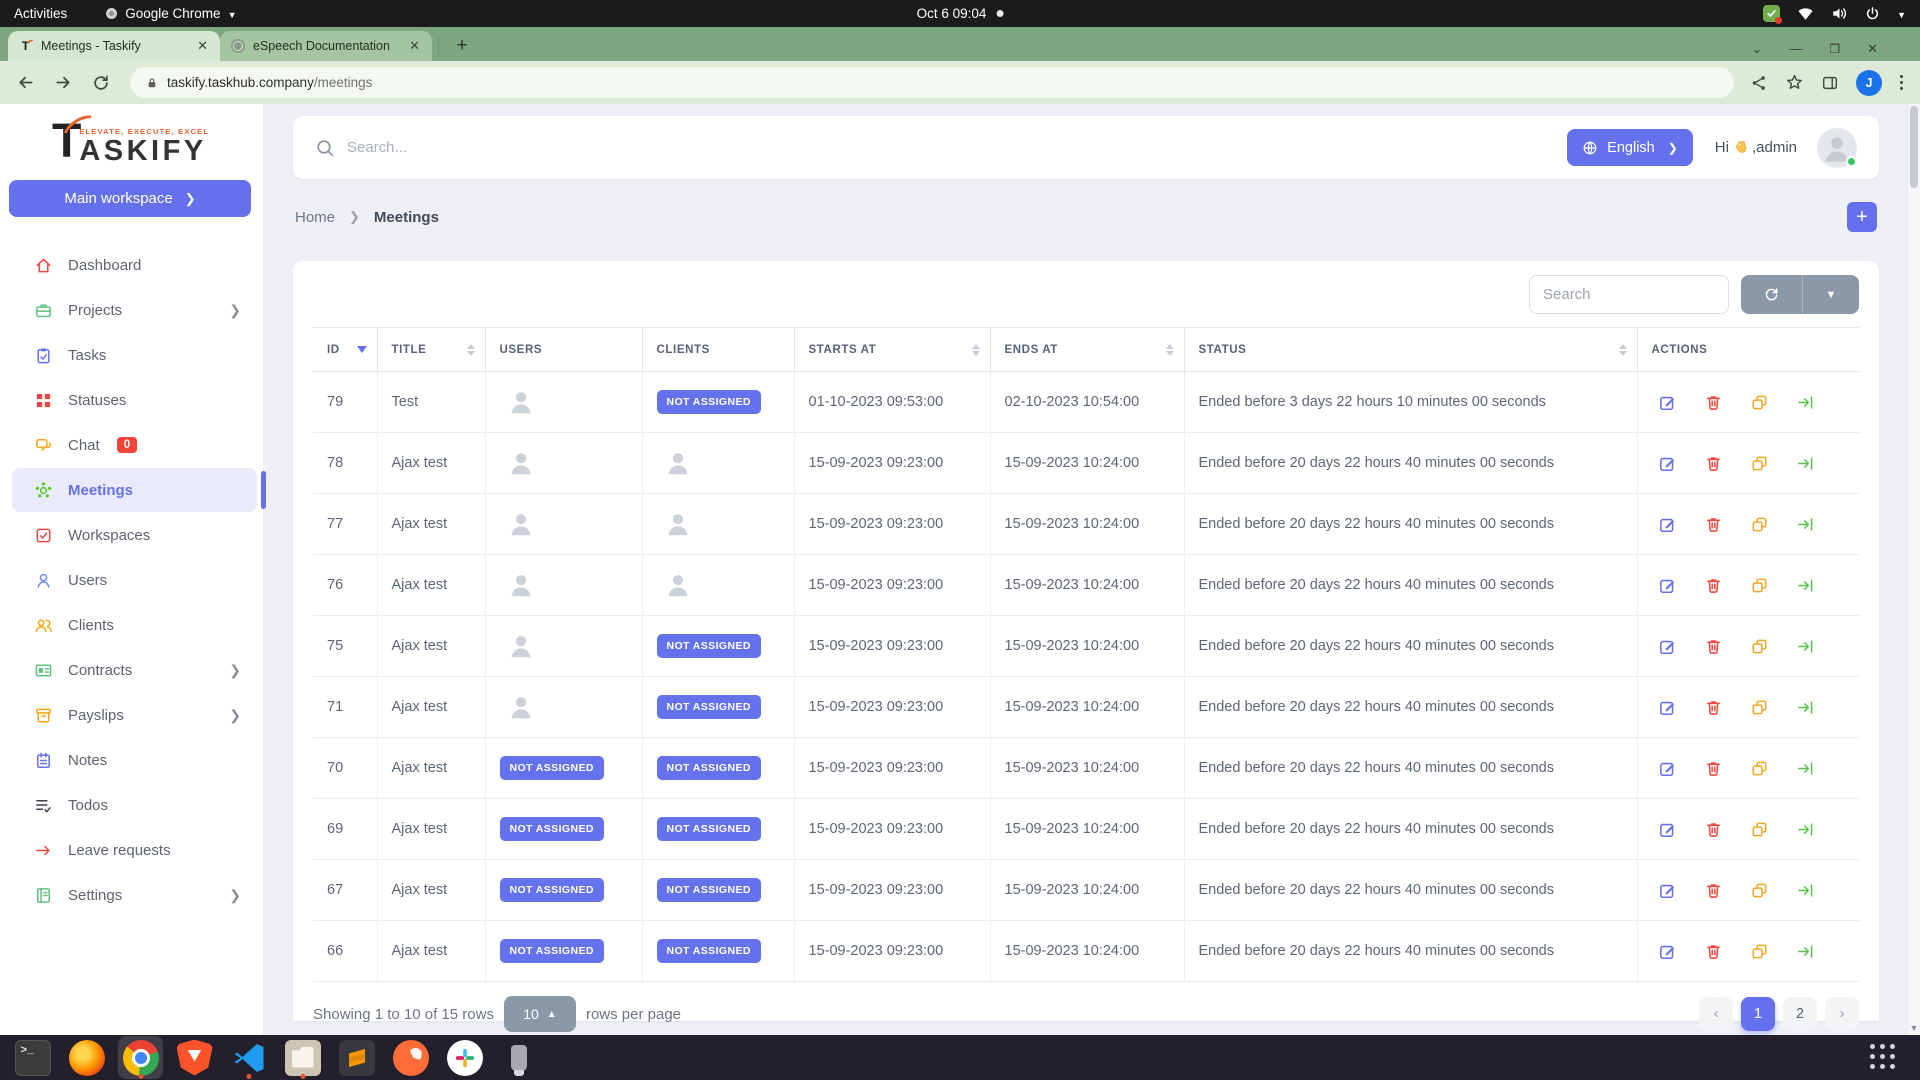 This screenshot has width=1920, height=1080. I want to click on user-avatar, so click(1837, 147).